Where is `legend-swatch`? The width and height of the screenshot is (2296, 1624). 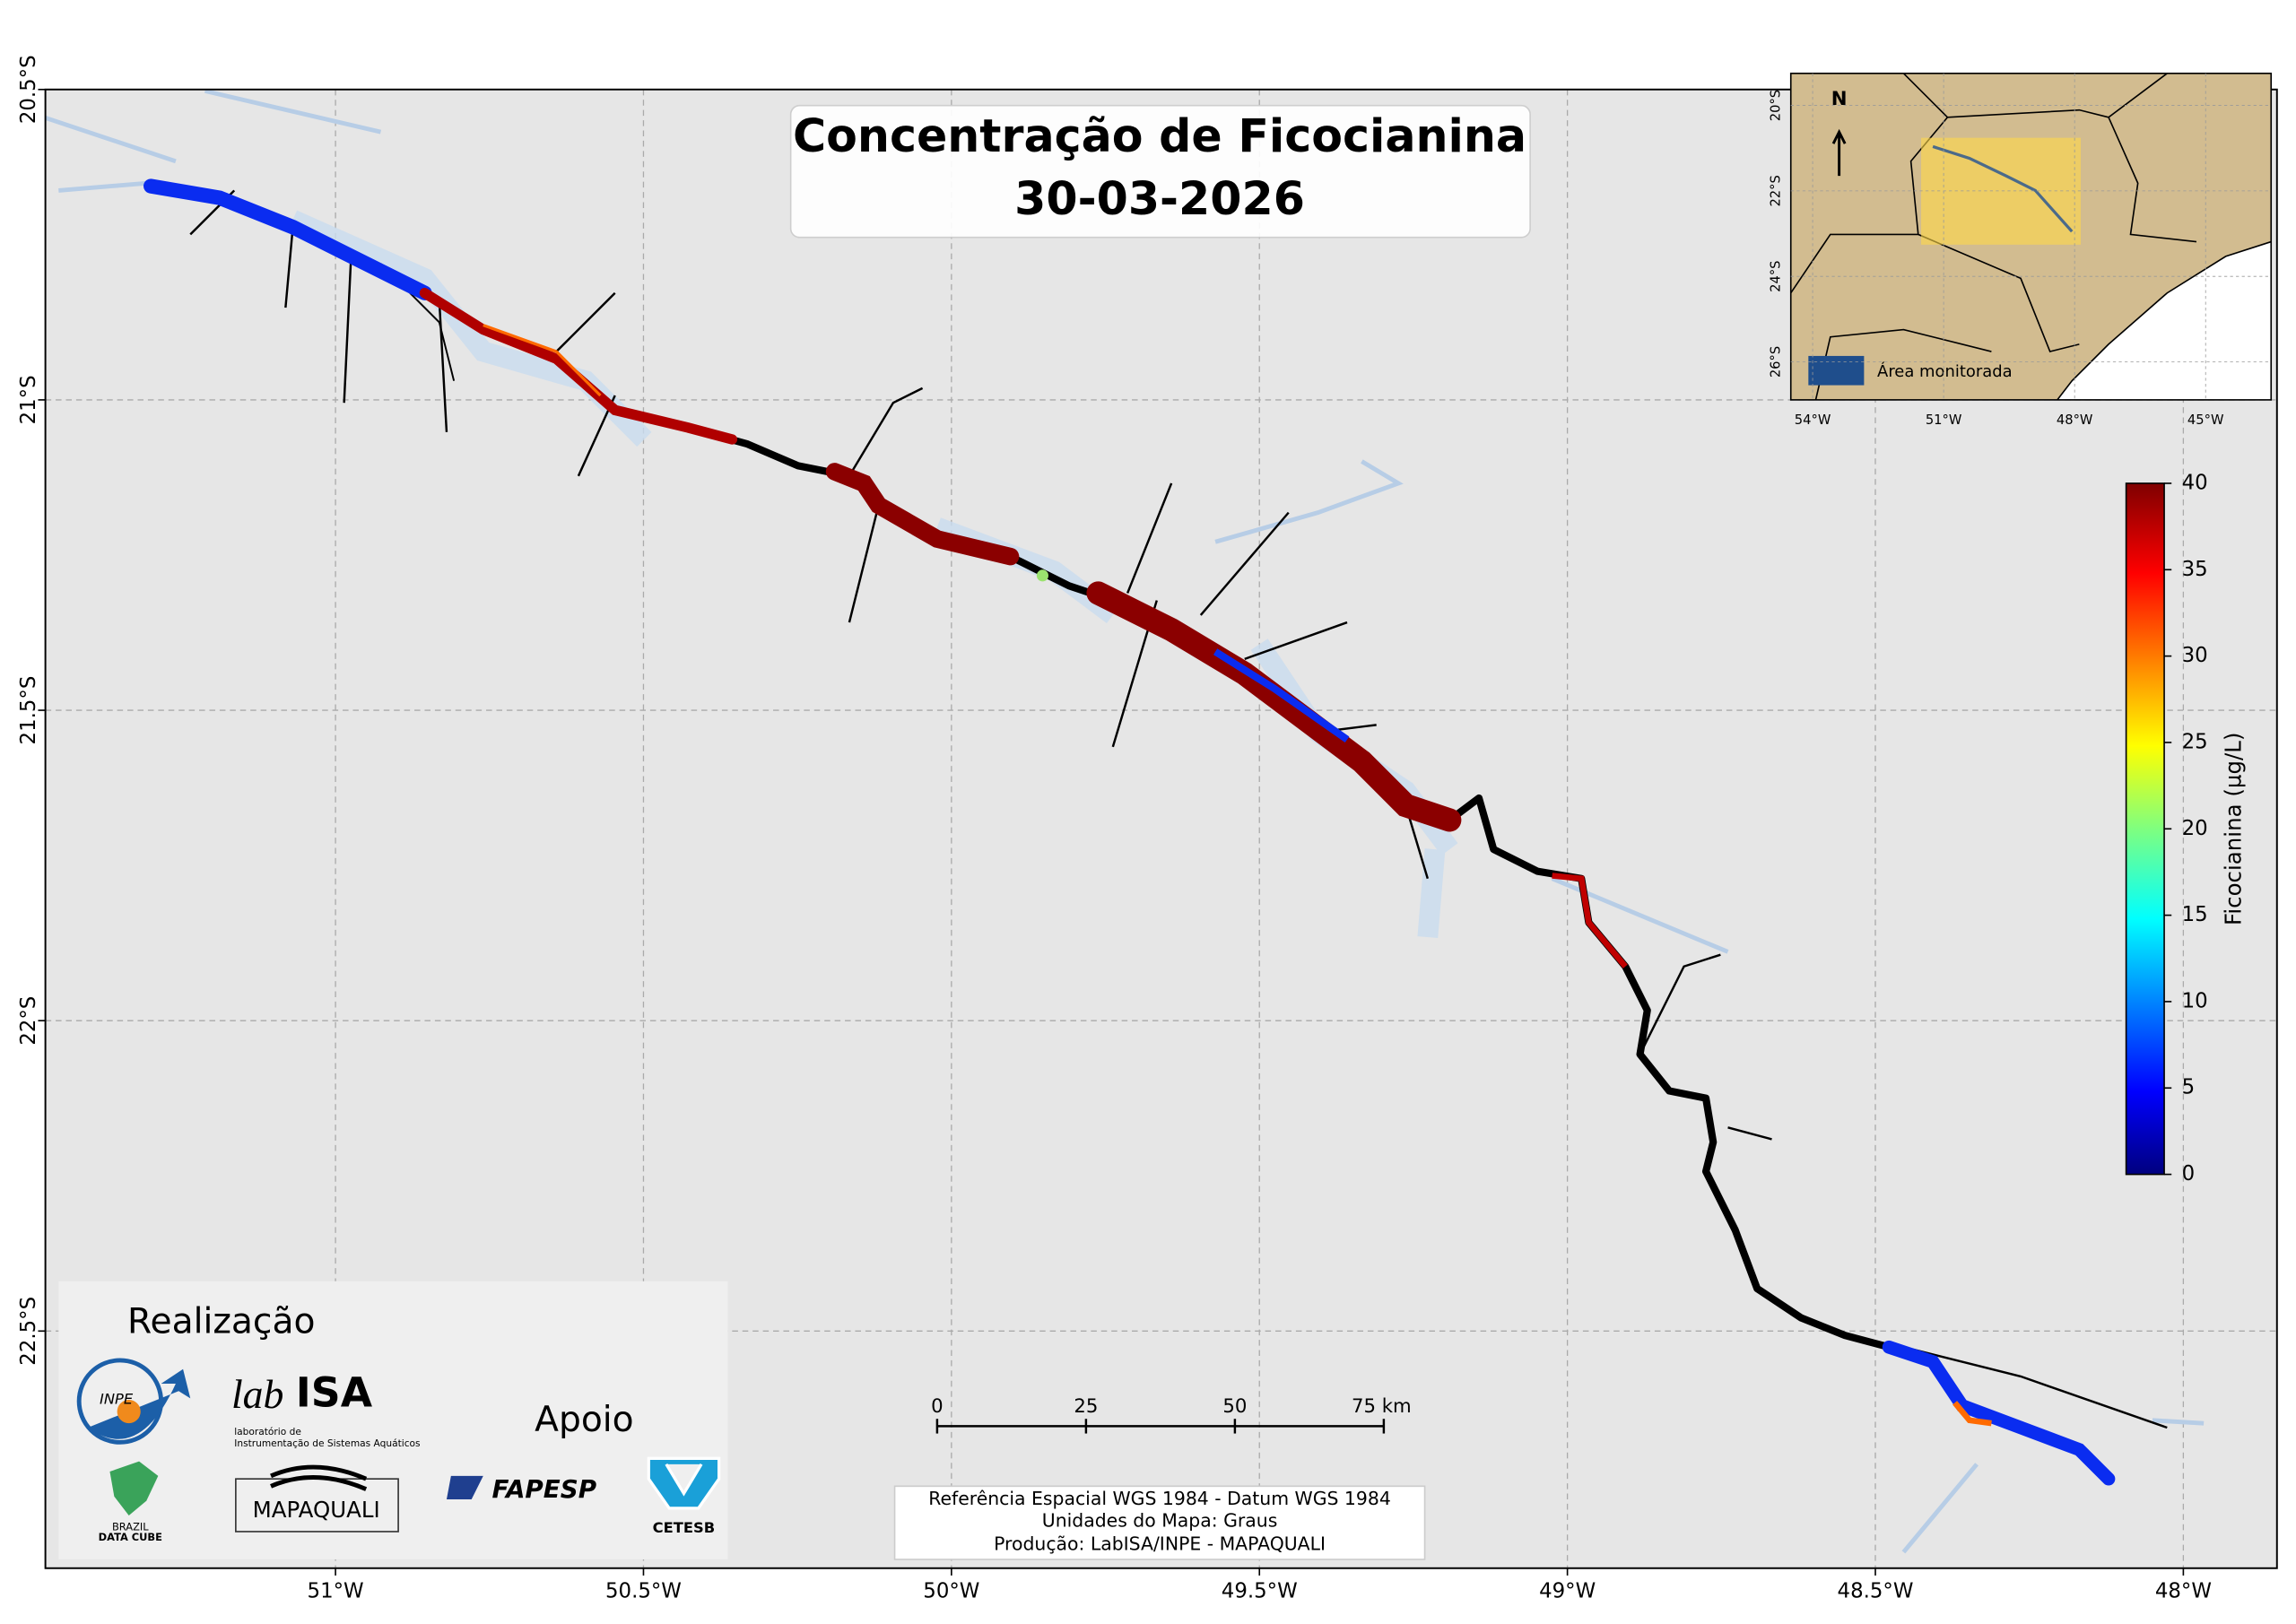 legend-swatch is located at coordinates (1836, 370).